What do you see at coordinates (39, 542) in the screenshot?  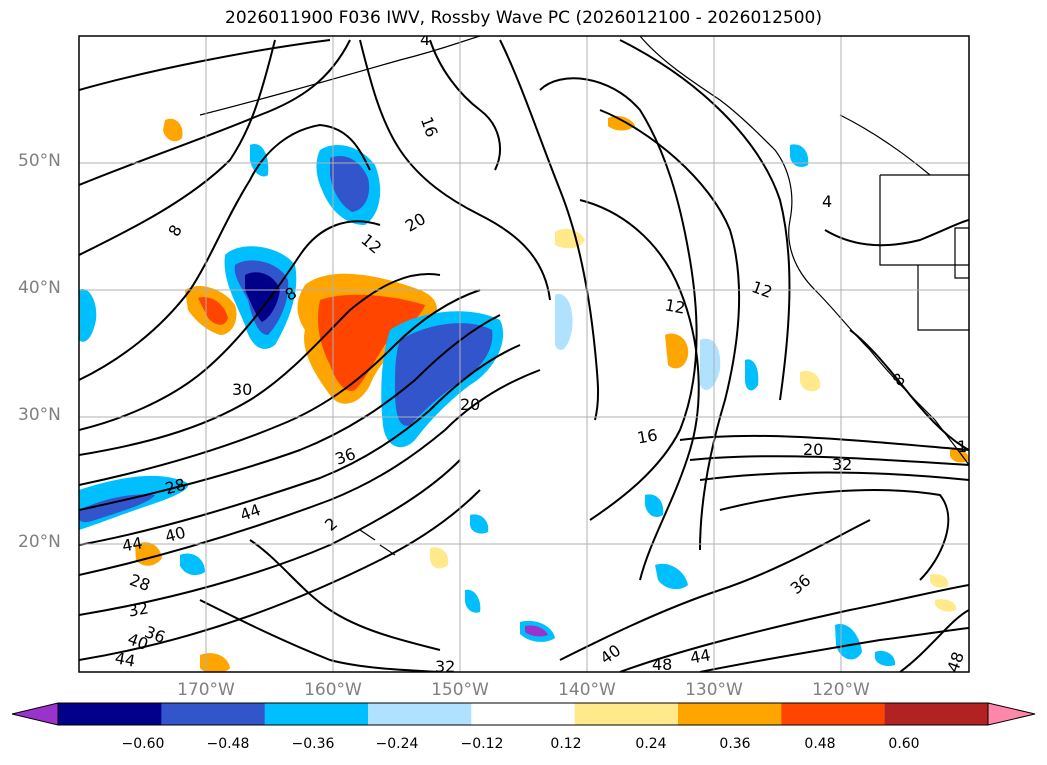 I see `lat-label-20n: 20°N` at bounding box center [39, 542].